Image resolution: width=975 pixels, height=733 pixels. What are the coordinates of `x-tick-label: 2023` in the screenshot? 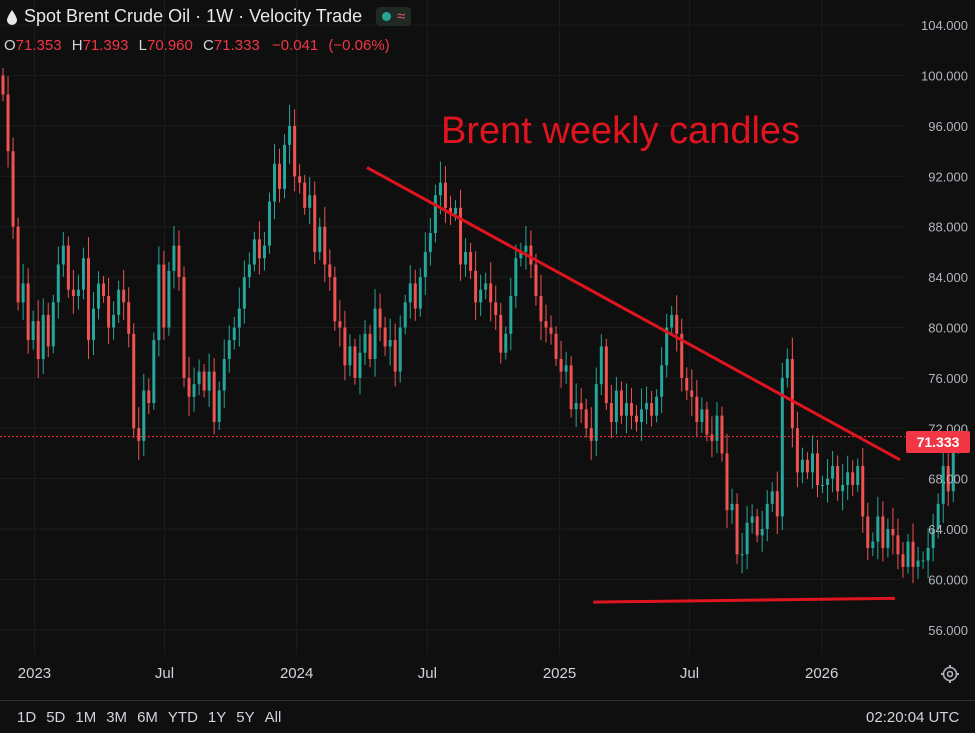 It's located at (34, 673).